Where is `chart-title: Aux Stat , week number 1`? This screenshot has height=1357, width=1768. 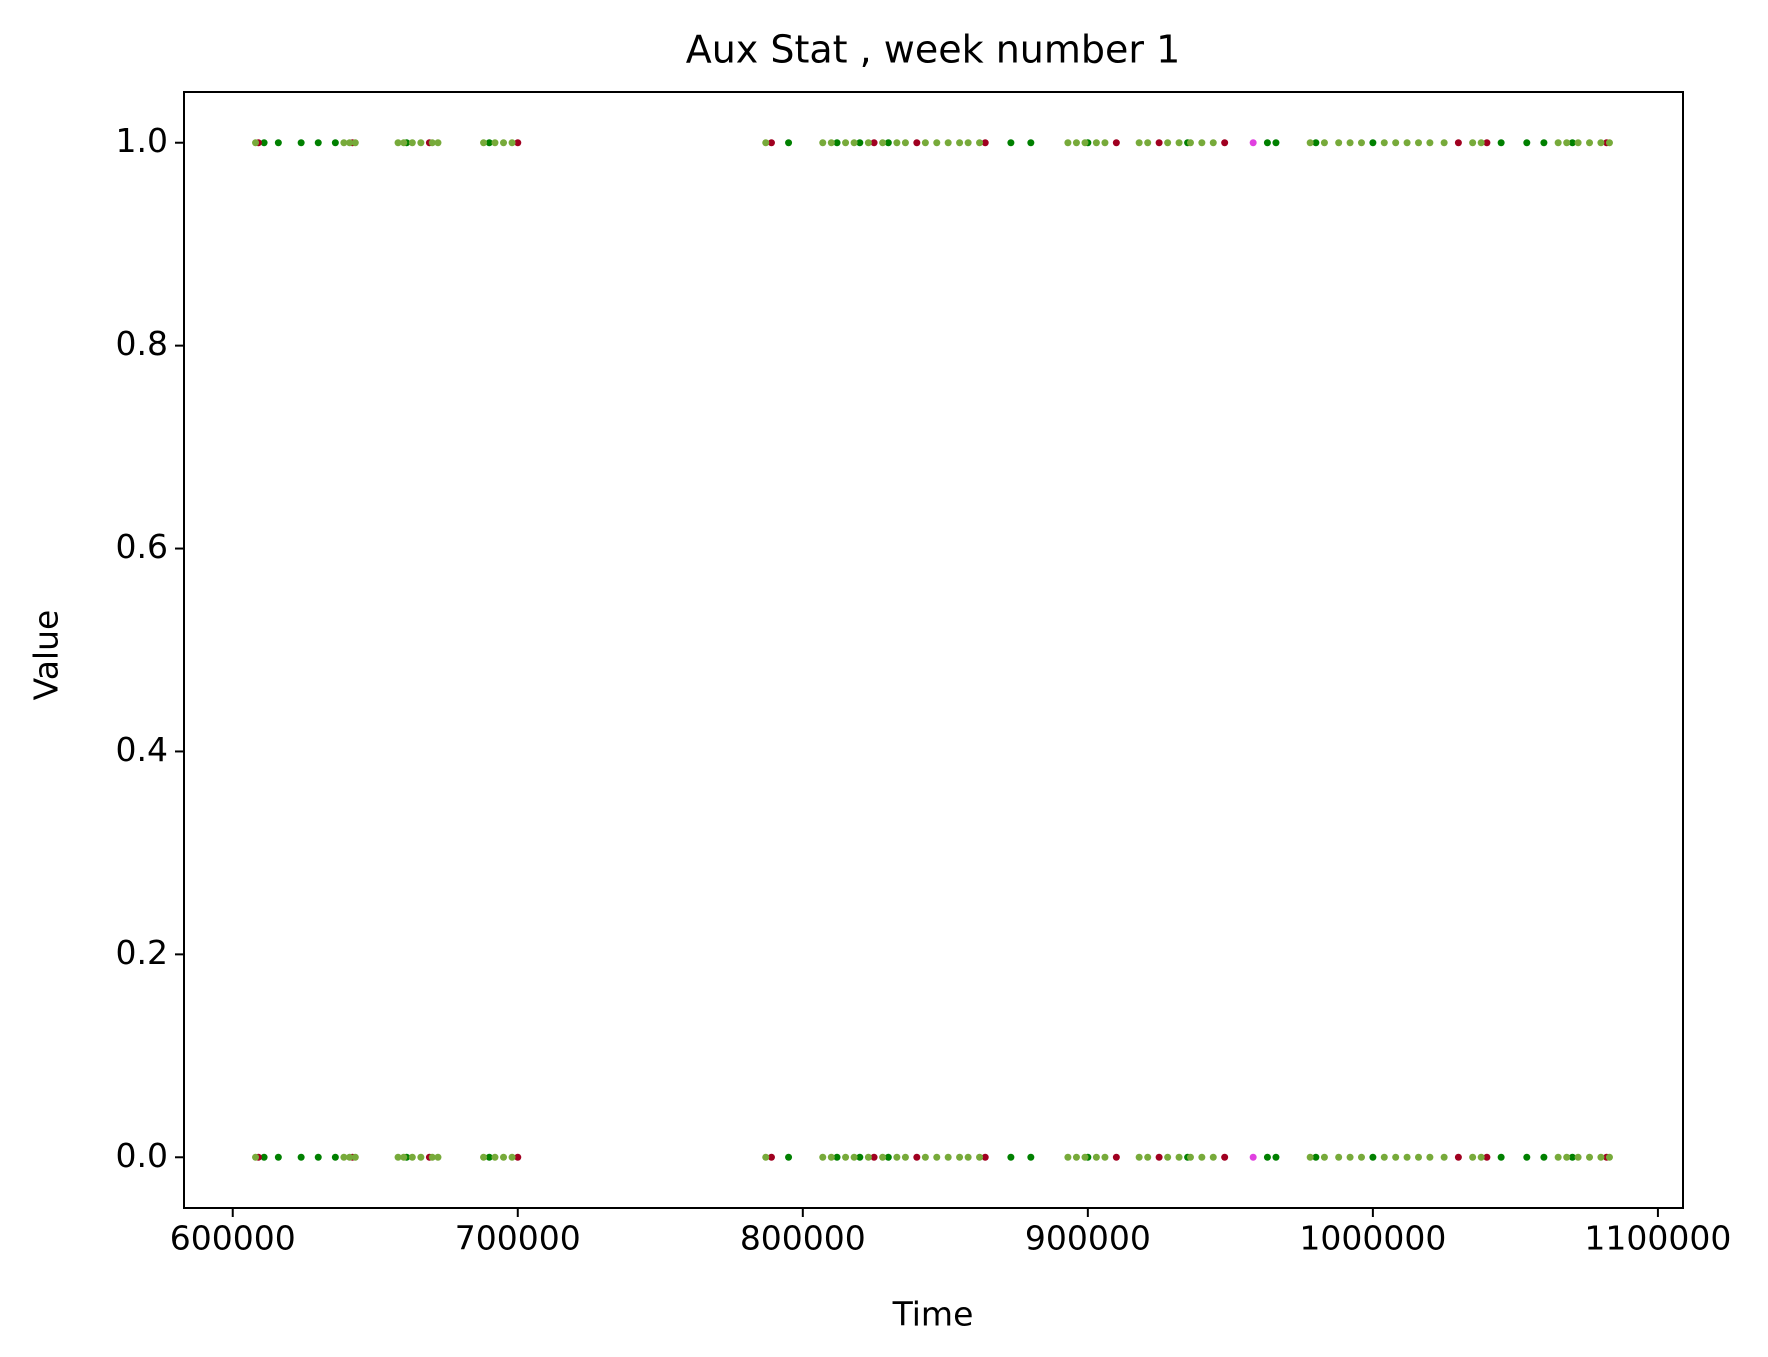 chart-title: Aux Stat , week number 1 is located at coordinates (933, 50).